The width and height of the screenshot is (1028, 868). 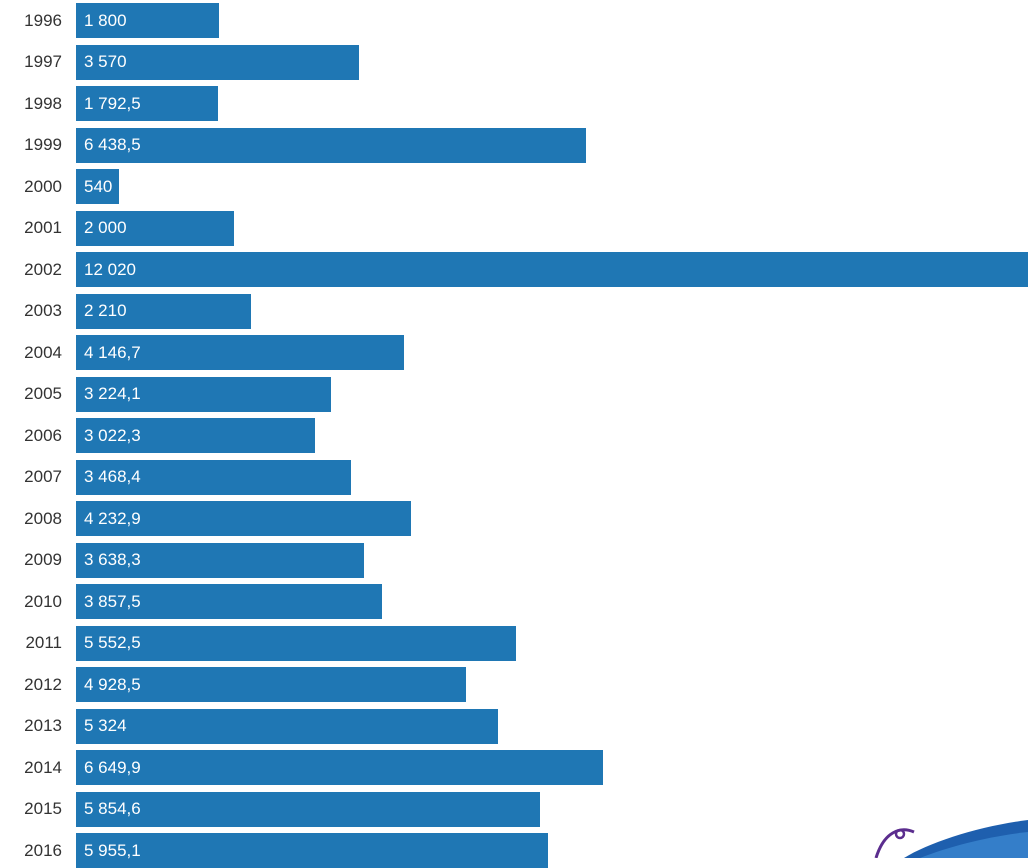 What do you see at coordinates (43, 601) in the screenshot?
I see `year-label-2010: 2010` at bounding box center [43, 601].